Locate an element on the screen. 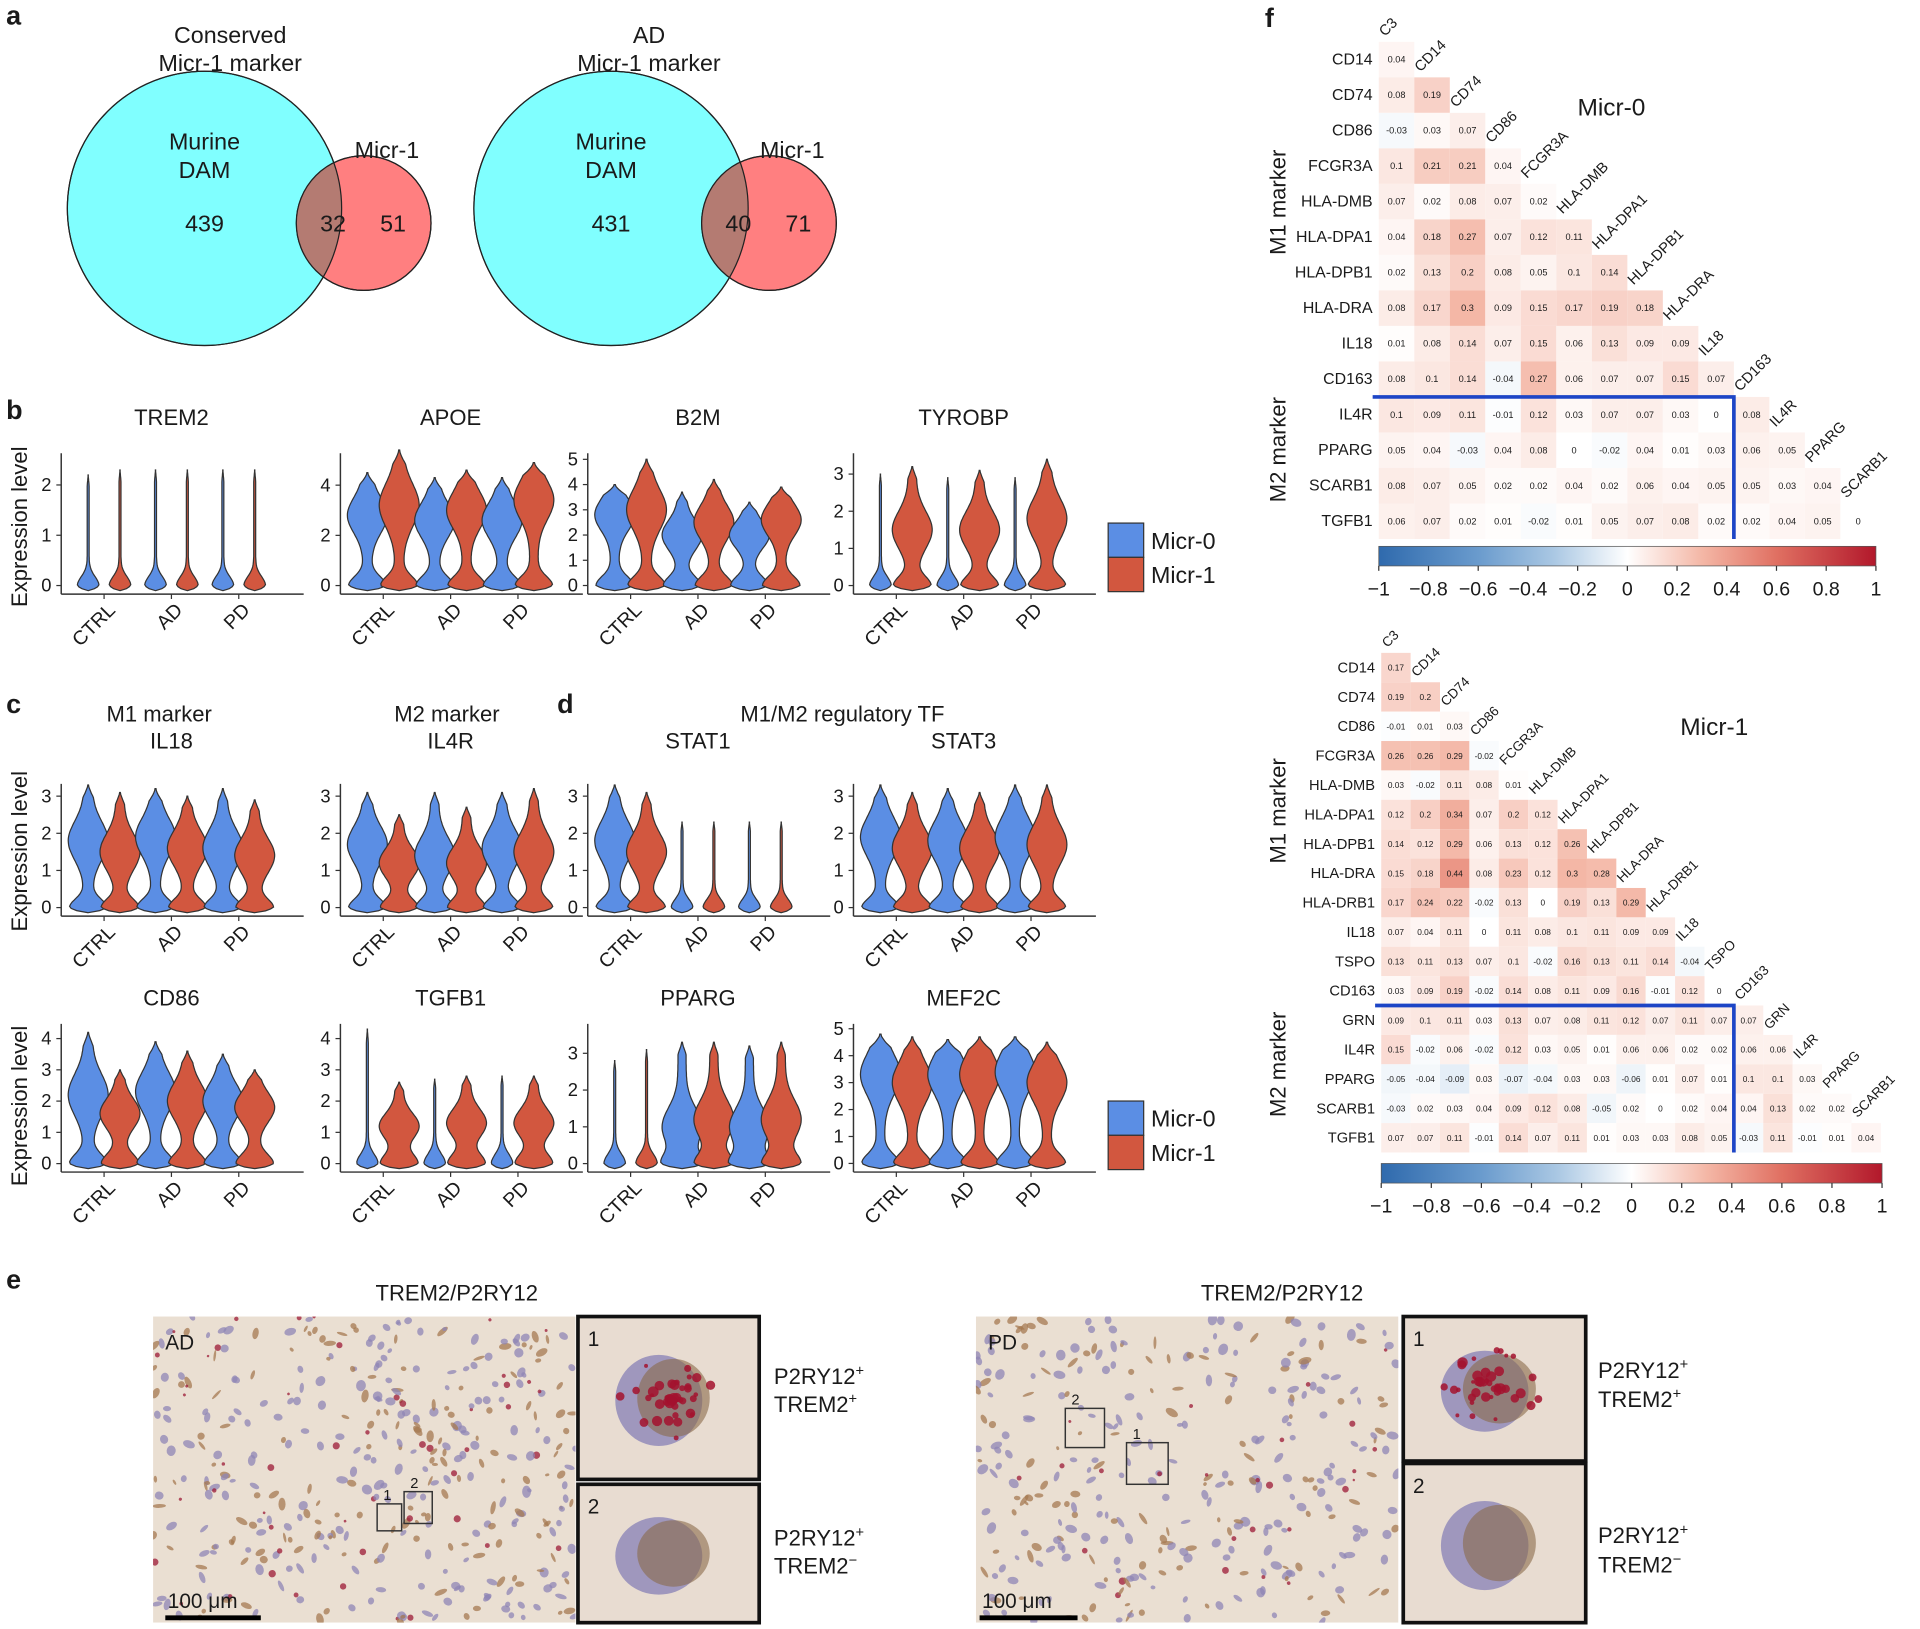 The image size is (1920, 1629). set-label: Murine is located at coordinates (610, 142).